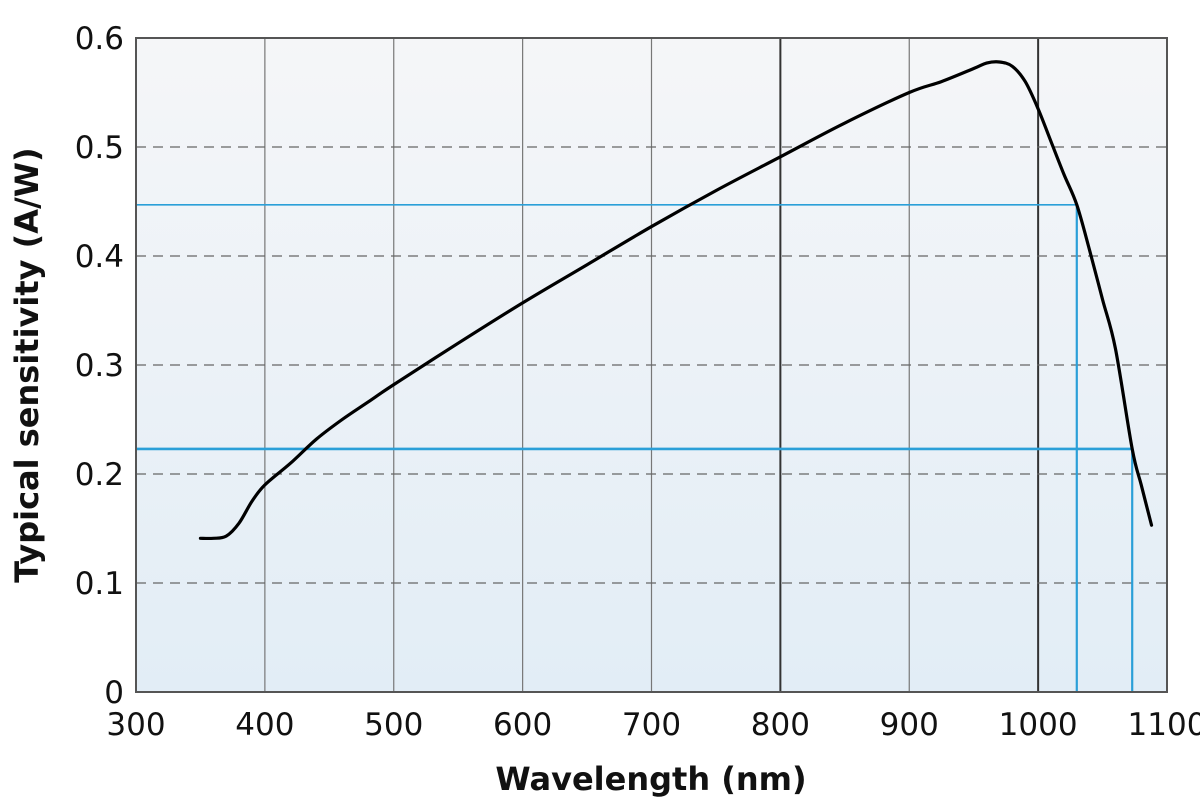  I want to click on y-tick-label: 0, so click(114, 693).